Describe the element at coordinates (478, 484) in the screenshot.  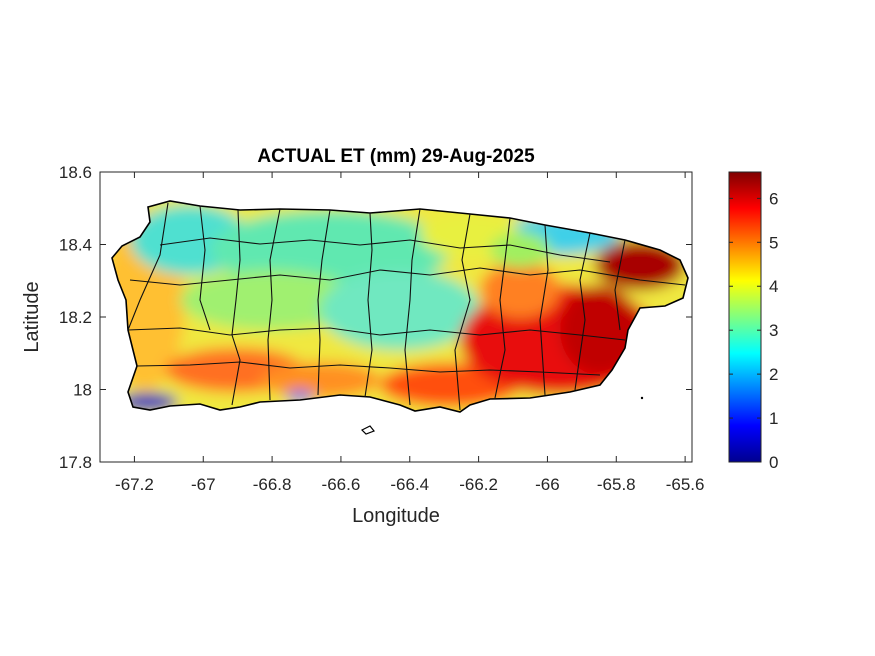
I see `x-tick-label: -66.2` at that location.